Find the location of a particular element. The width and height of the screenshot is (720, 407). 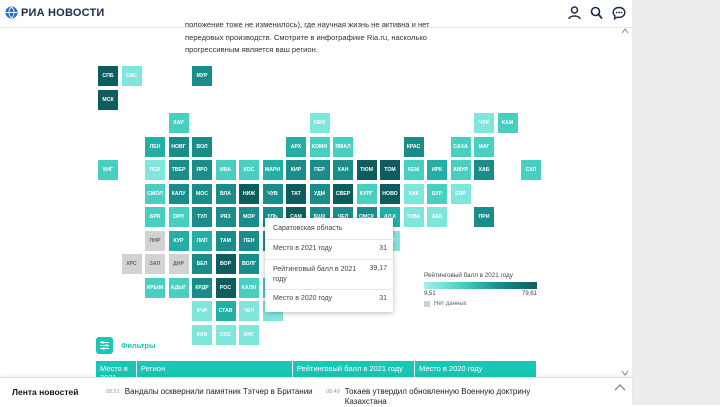

col-rank-2020: Место в 2020 году is located at coordinates (451, 368).